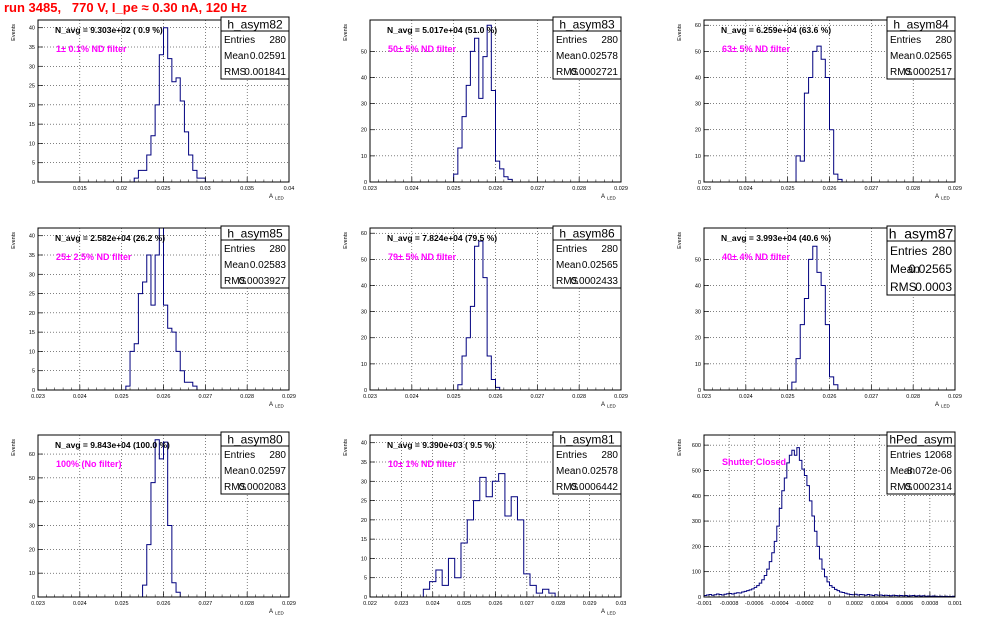 The width and height of the screenshot is (996, 622). What do you see at coordinates (442, 238) in the screenshot?
I see `navg-label: N_avg = 7.824e+04 (79.5 %)` at bounding box center [442, 238].